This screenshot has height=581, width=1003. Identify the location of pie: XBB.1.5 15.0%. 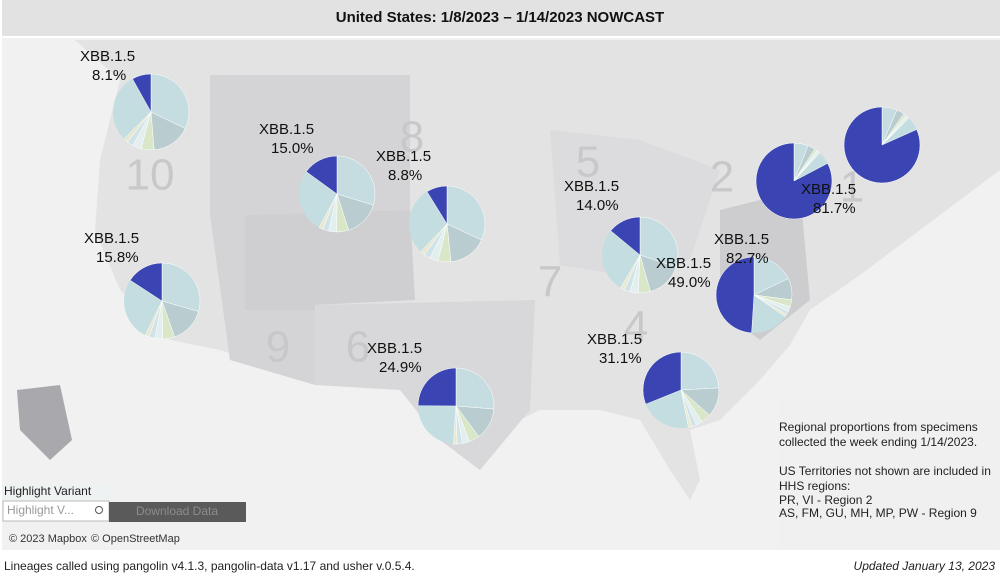
(317, 177).